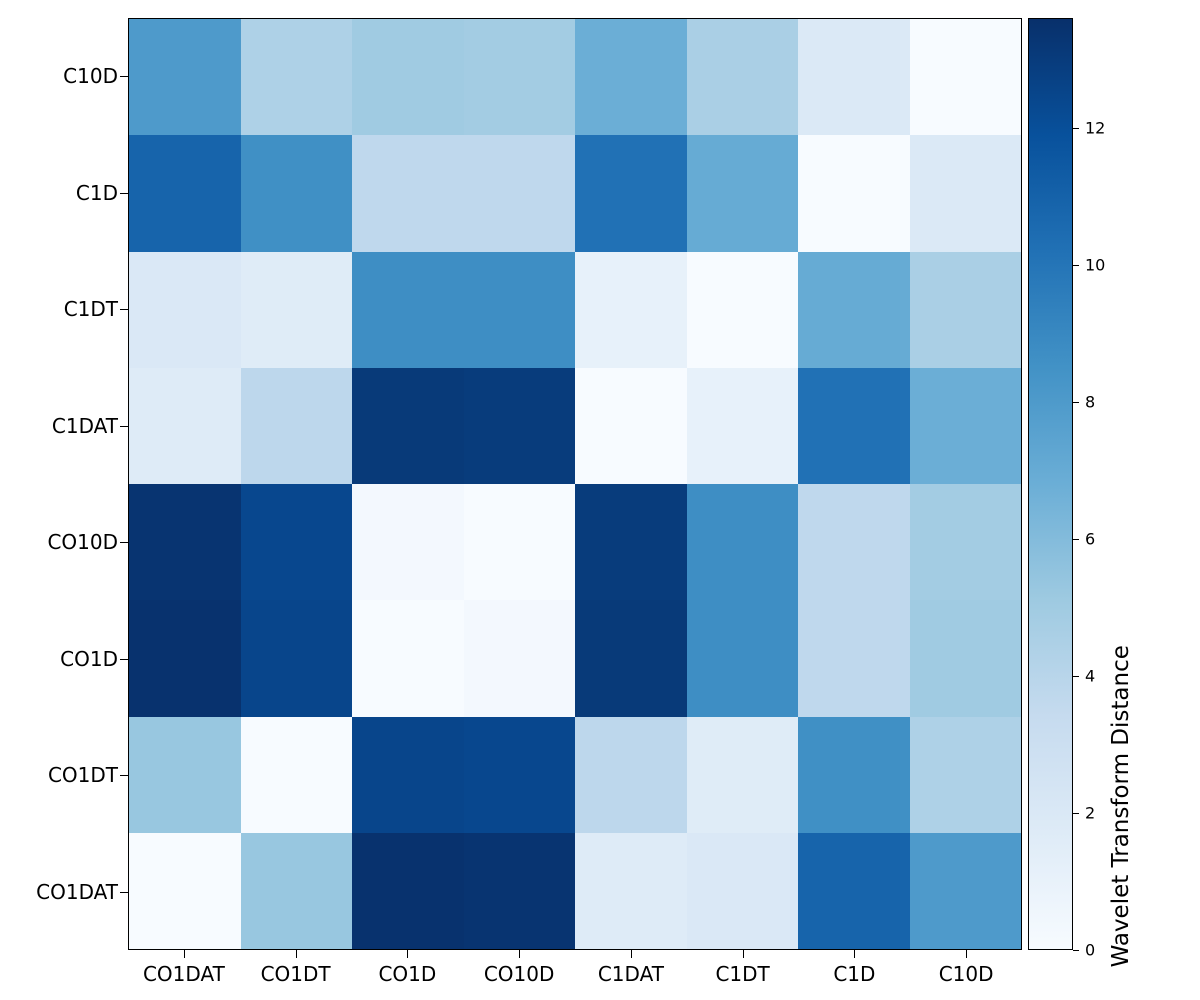 The height and width of the screenshot is (1000, 1200). What do you see at coordinates (854, 309) in the screenshot?
I see `heatmap-cell-C1DT-C1D` at bounding box center [854, 309].